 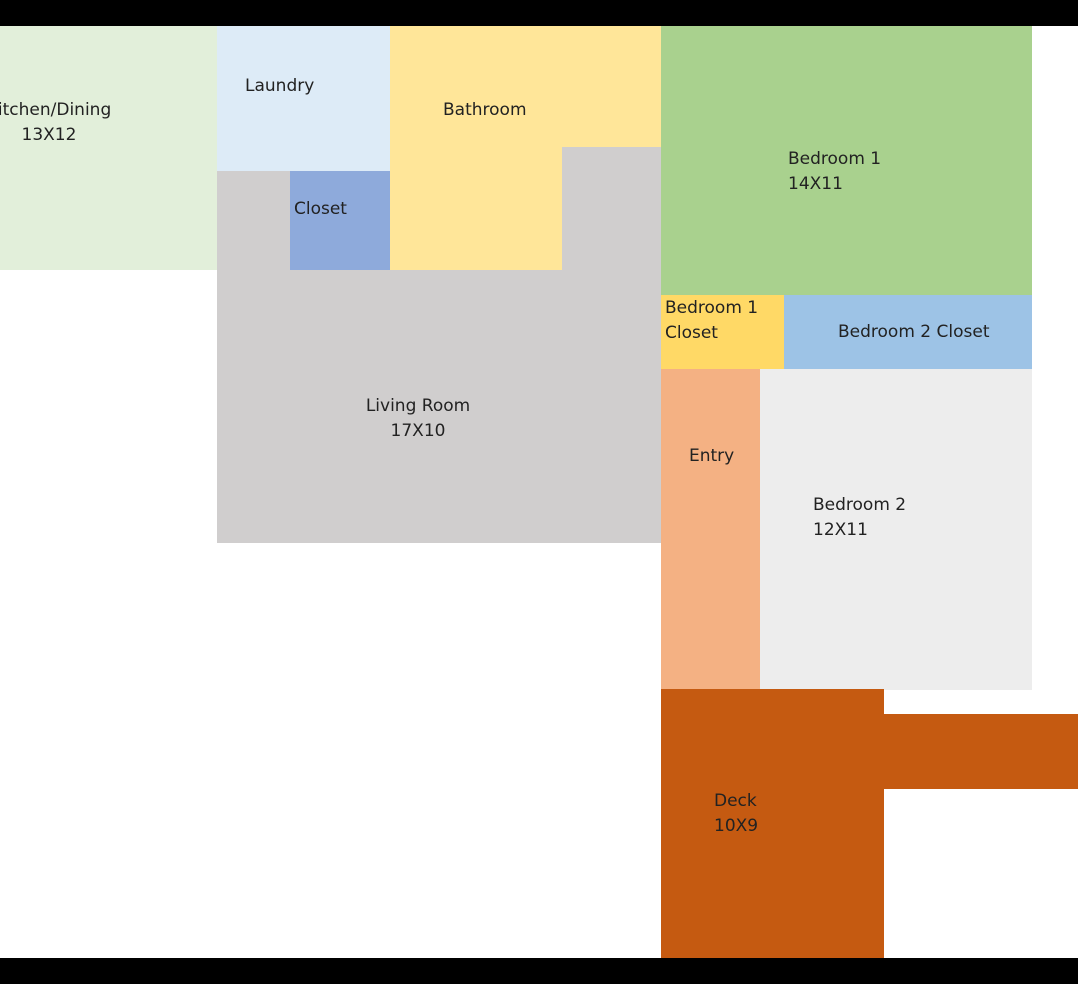 What do you see at coordinates (834, 172) in the screenshot?
I see `bedroom-1-label: Bedroom 1 14X11` at bounding box center [834, 172].